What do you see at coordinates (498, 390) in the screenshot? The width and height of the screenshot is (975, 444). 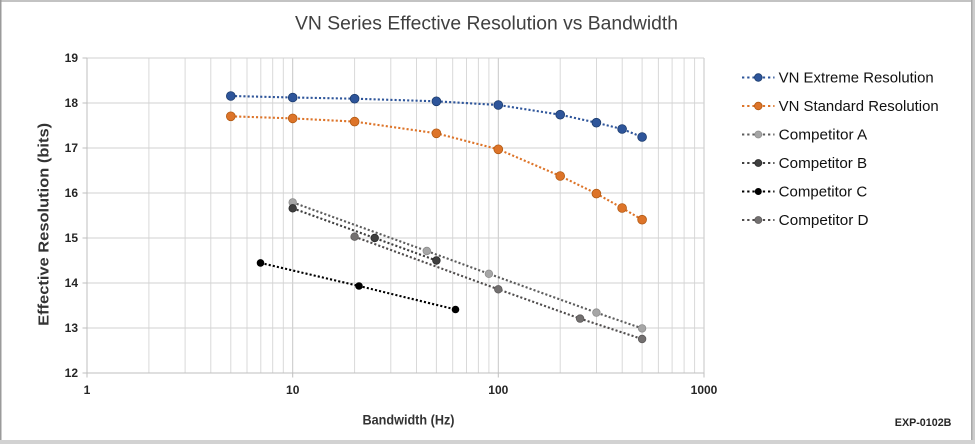 I see `svg-text: 100` at bounding box center [498, 390].